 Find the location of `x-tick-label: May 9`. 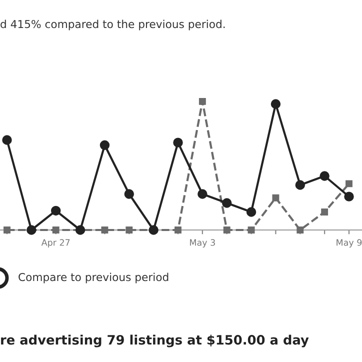

x-tick-label: May 9 is located at coordinates (349, 243).